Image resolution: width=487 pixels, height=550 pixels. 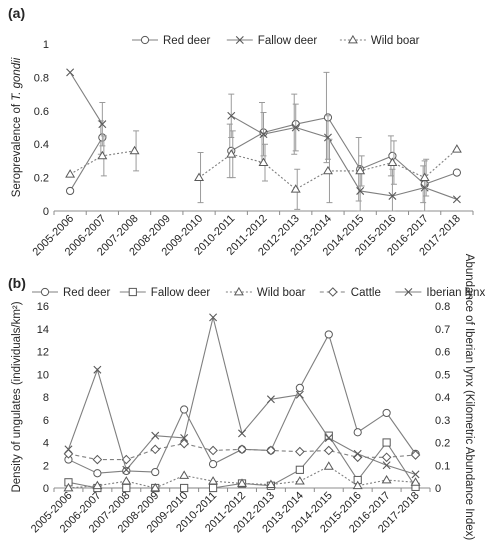 What do you see at coordinates (442, 444) in the screenshot?
I see `y-right-tick-label: 0.2` at bounding box center [442, 444].